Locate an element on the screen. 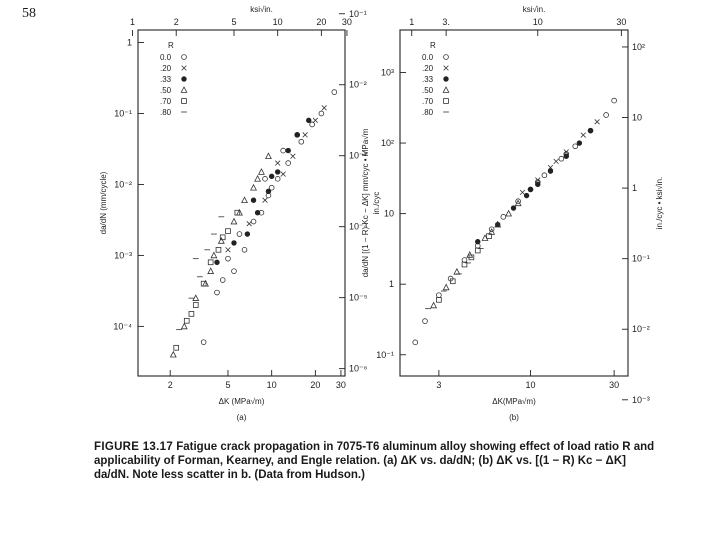 The width and height of the screenshot is (720, 540). panel-b-y-tick-label: 10² is located at coordinates (387, 143).